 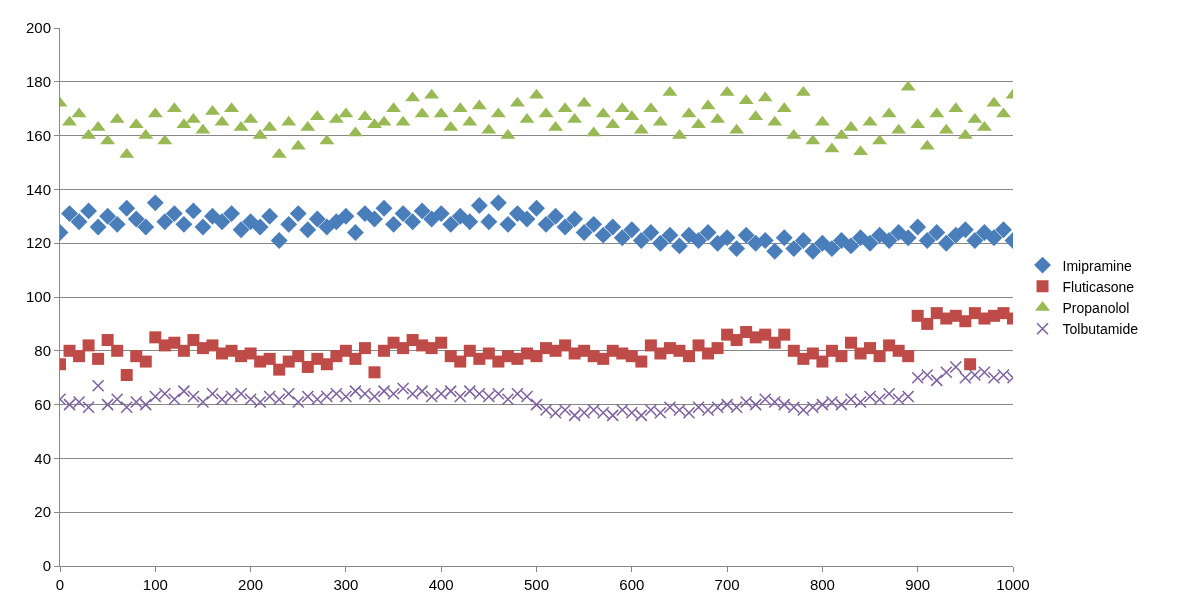 What do you see at coordinates (38, 82) in the screenshot?
I see `y-tick-label: 180` at bounding box center [38, 82].